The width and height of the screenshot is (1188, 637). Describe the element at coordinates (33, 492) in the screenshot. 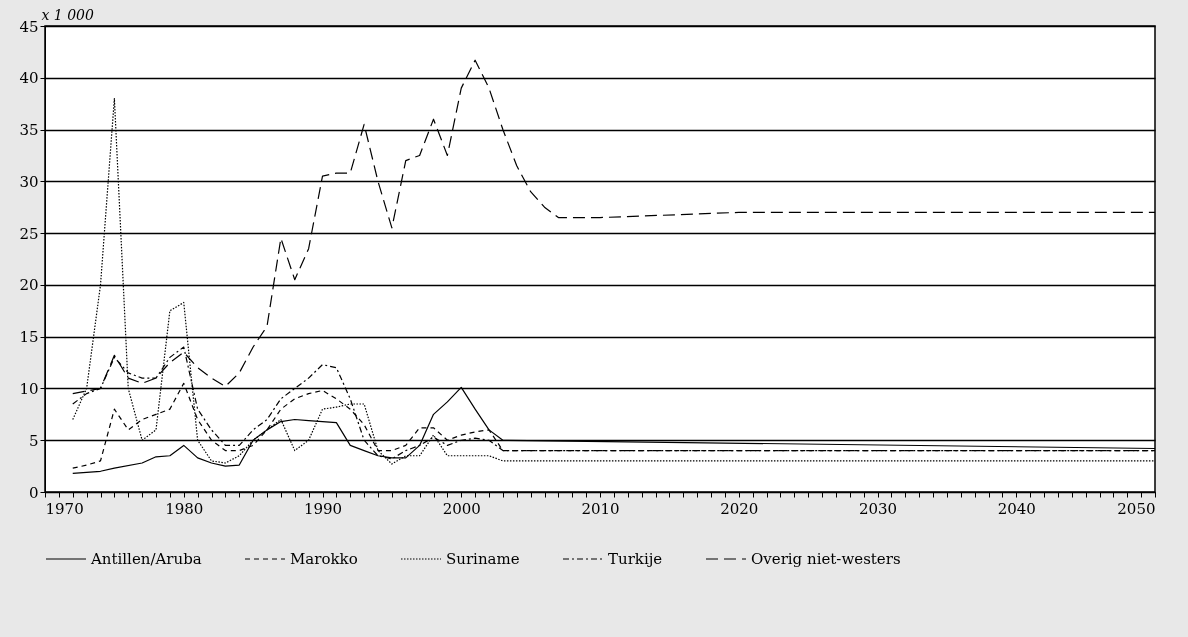

I see `y-tick-label: 0` at that location.